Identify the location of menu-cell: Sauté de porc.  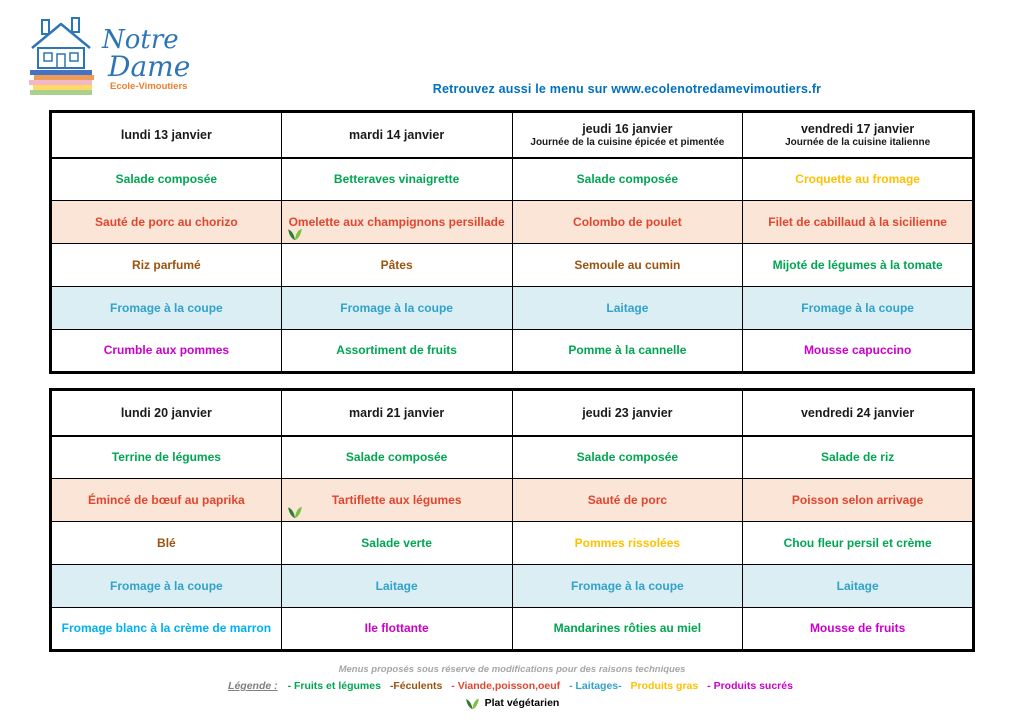
(627, 500).